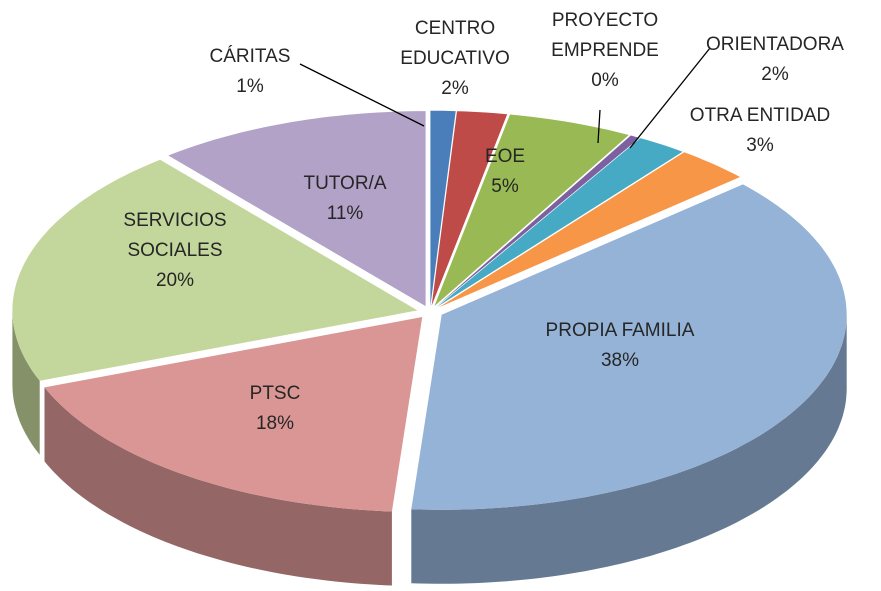 This screenshot has height=591, width=881. I want to click on category-label: CÁRITAS, so click(250, 56).